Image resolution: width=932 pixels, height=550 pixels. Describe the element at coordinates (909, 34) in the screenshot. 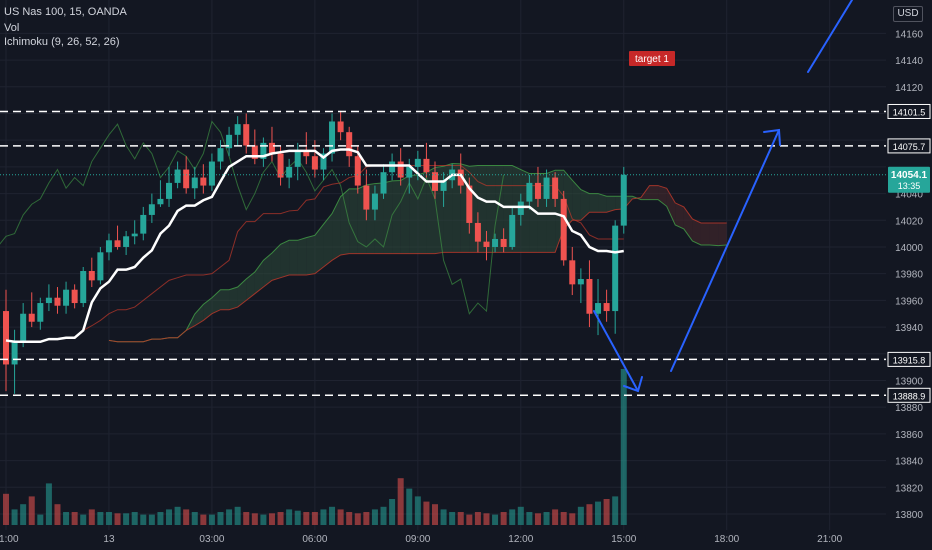

I see `y-tick-label: 14160` at that location.